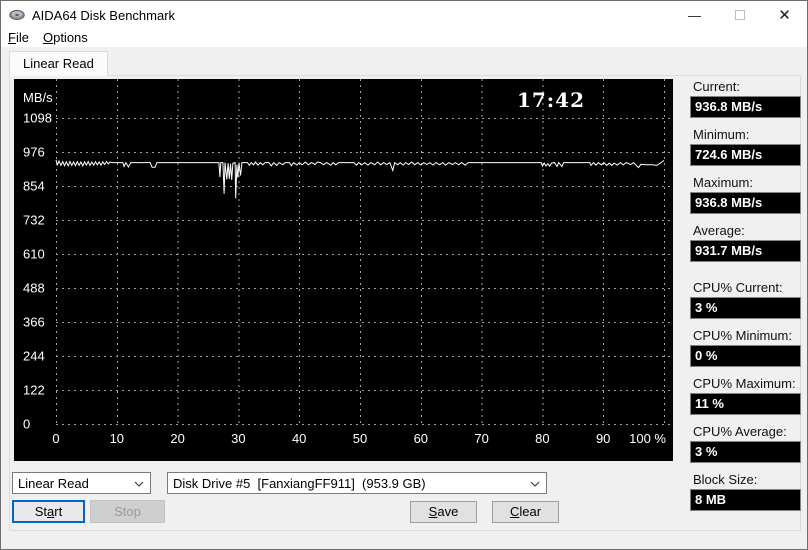 The width and height of the screenshot is (808, 550). I want to click on x-axis-tick-label: 100 %, so click(647, 438).